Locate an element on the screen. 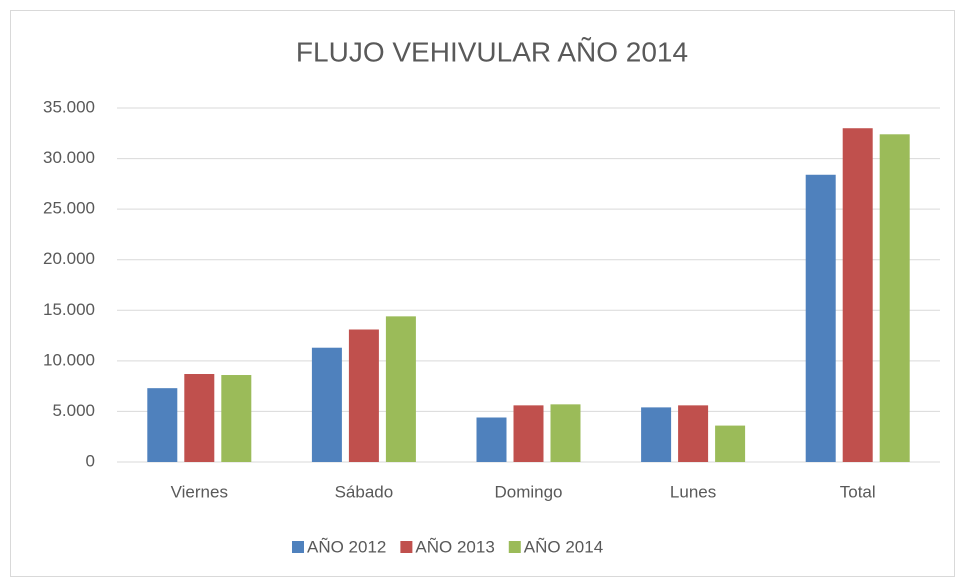 The image size is (956, 578). y-tick-label: 25.000 is located at coordinates (69, 208).